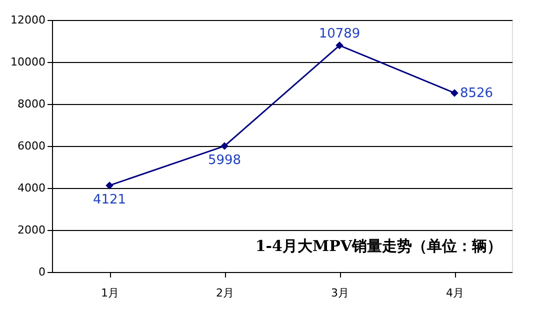 This screenshot has height=320, width=552. Describe the element at coordinates (32, 146) in the screenshot. I see `y-tick-label: 6000` at that location.